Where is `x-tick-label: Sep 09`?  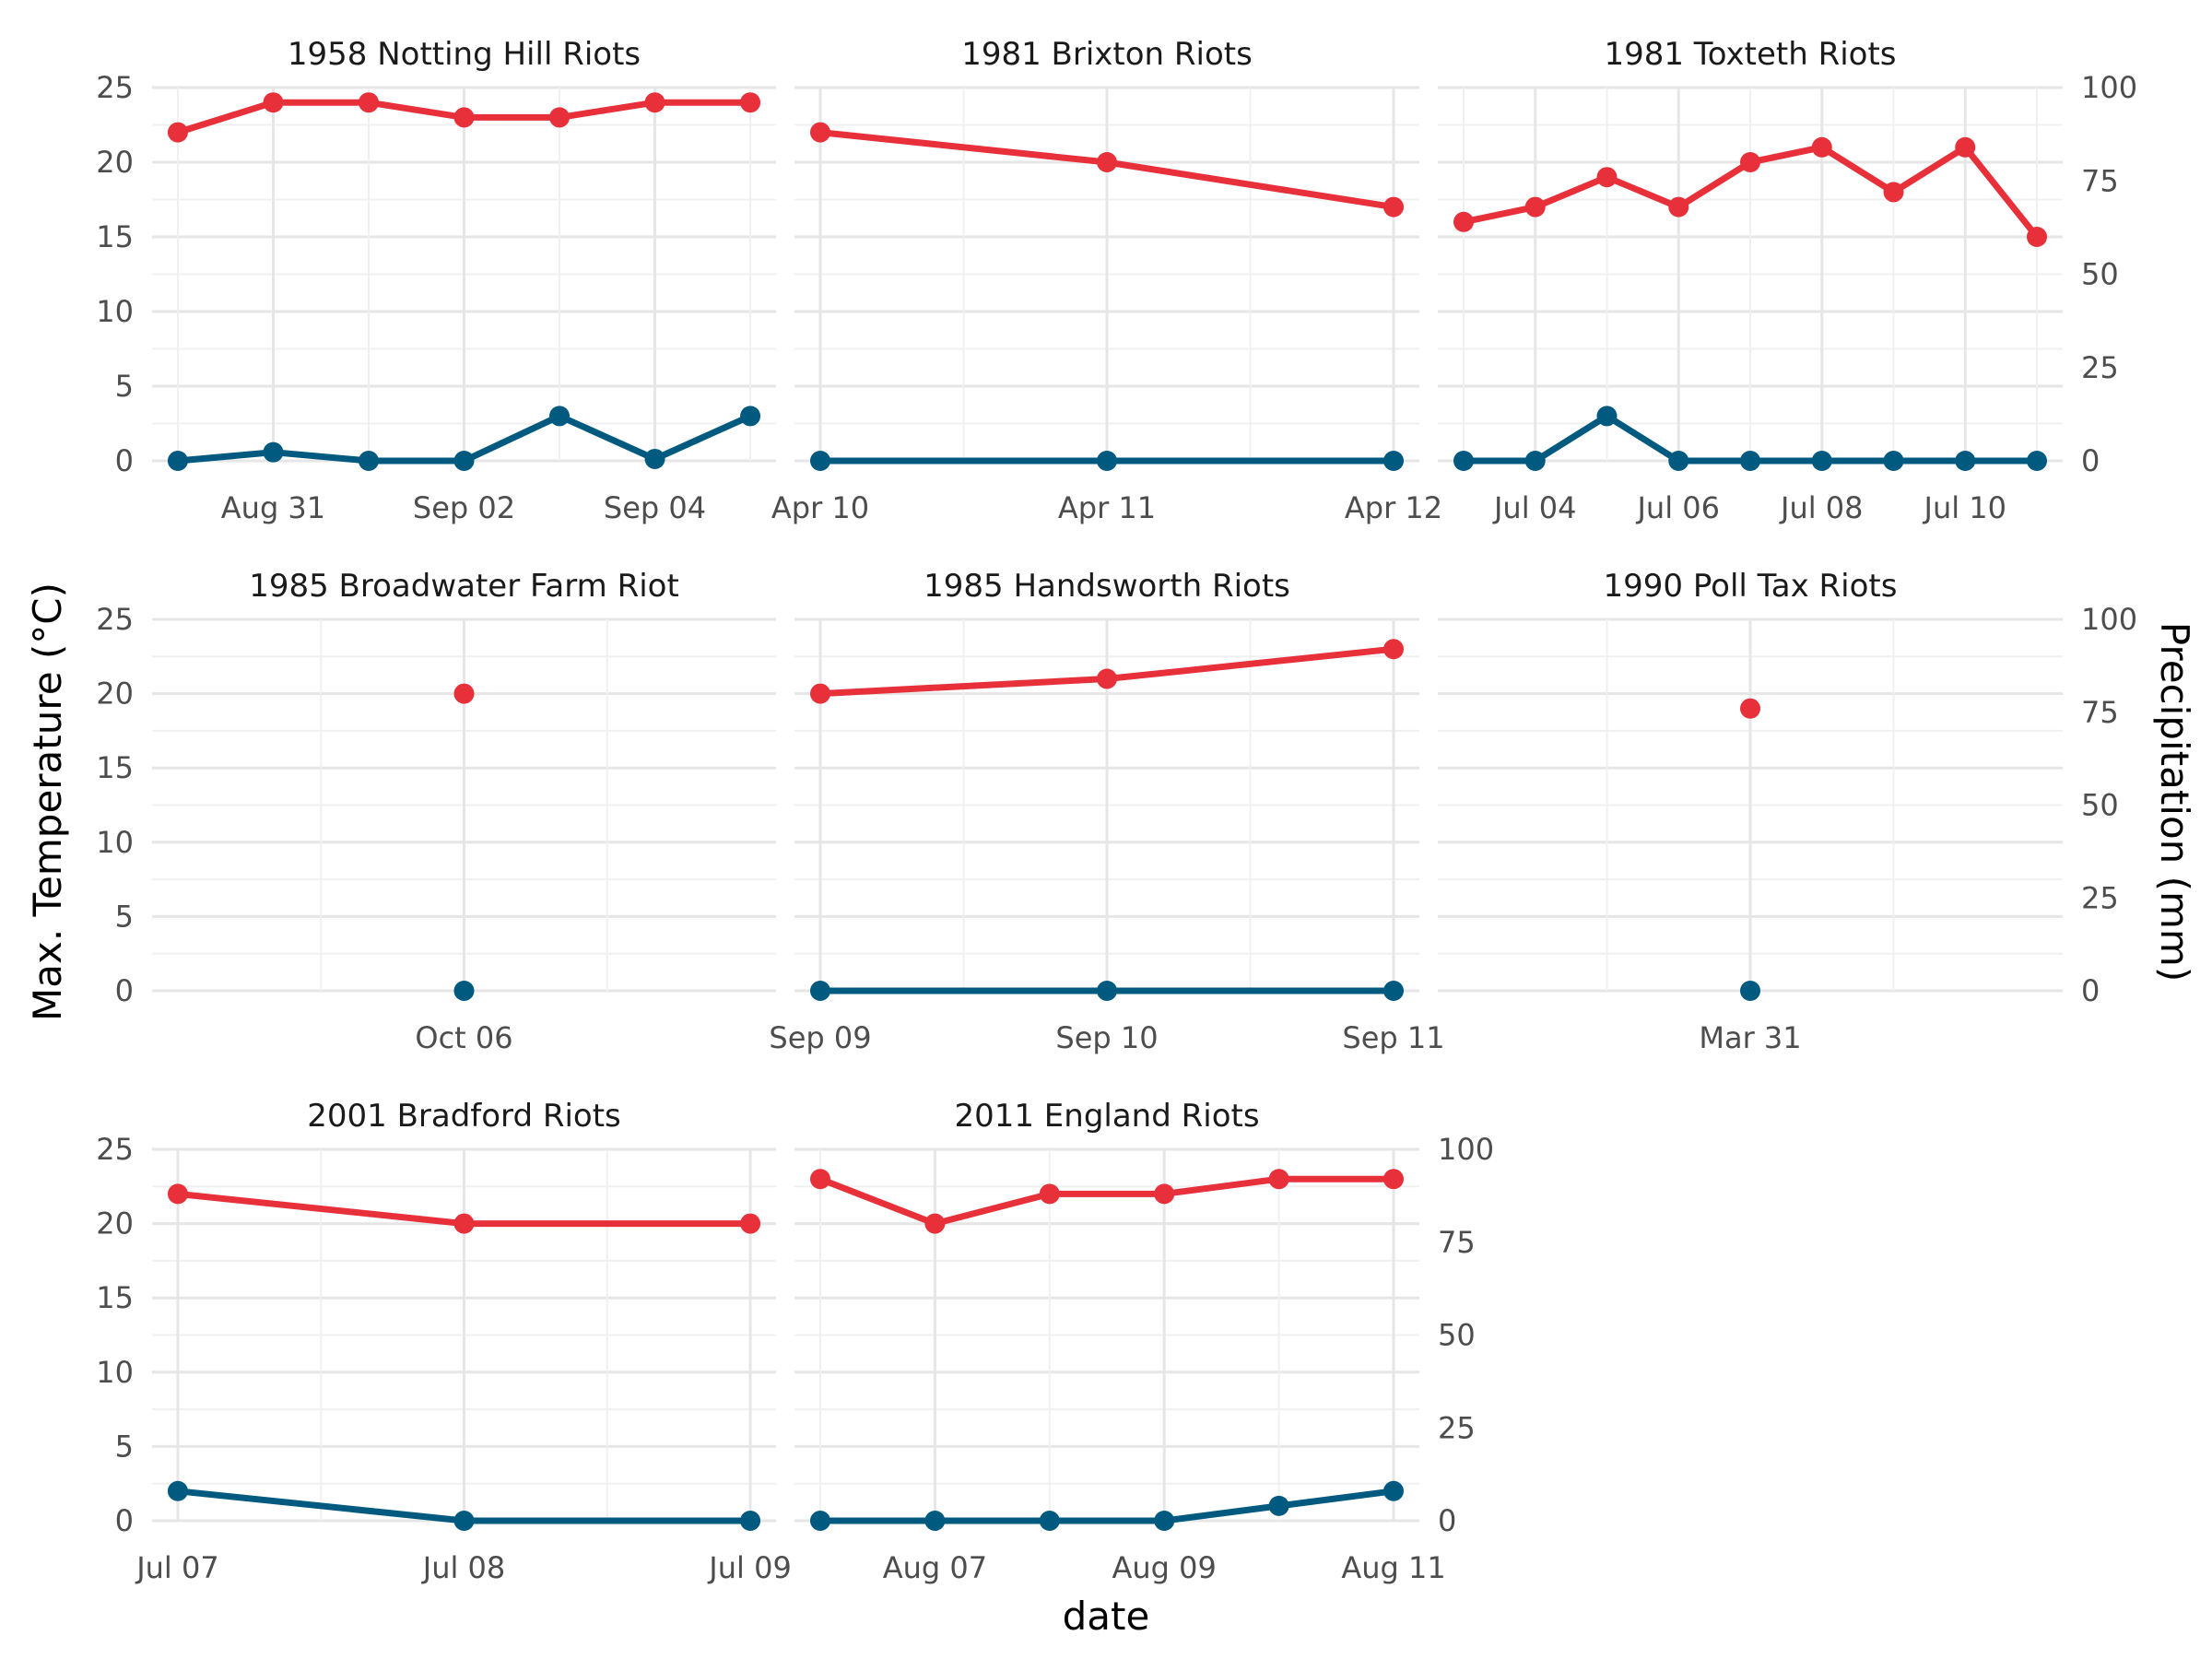 x-tick-label: Sep 09 is located at coordinates (820, 1037).